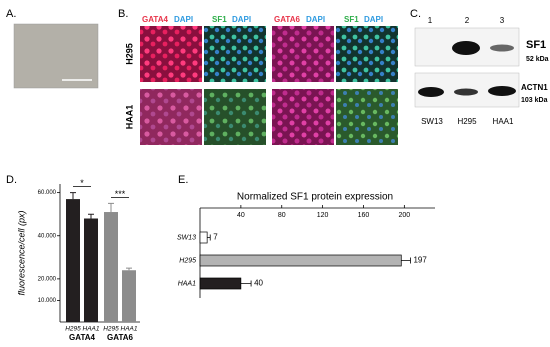 The width and height of the screenshot is (550, 347). I want to click on sample-label: HAA1, so click(503, 121).